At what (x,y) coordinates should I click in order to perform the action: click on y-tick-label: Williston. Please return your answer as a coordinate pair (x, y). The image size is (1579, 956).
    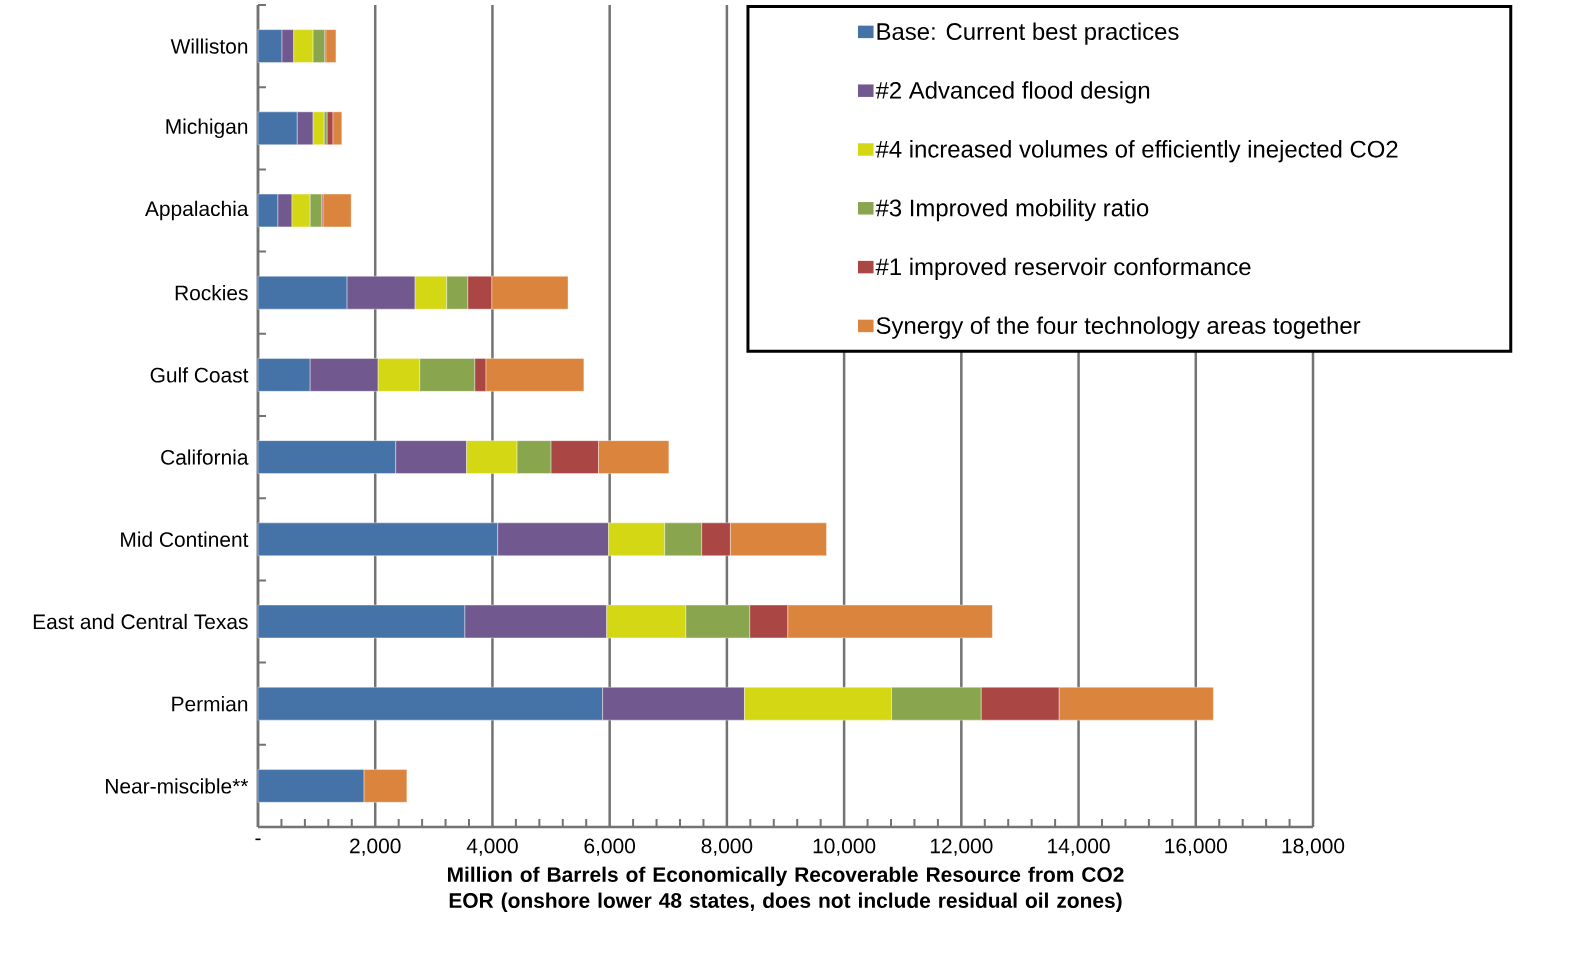
    Looking at the image, I should click on (209, 46).